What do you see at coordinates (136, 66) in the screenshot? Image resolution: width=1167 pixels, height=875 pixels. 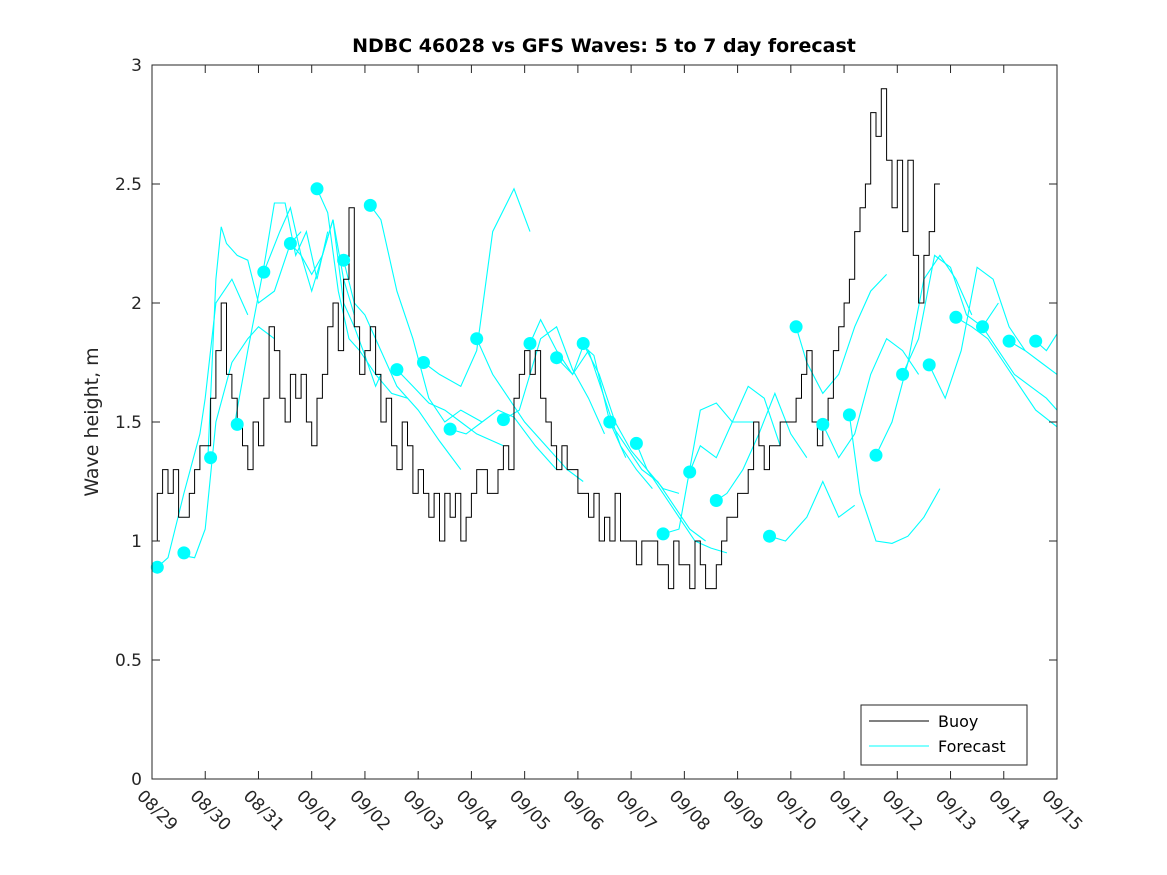 I see `y-tick-label: 3` at bounding box center [136, 66].